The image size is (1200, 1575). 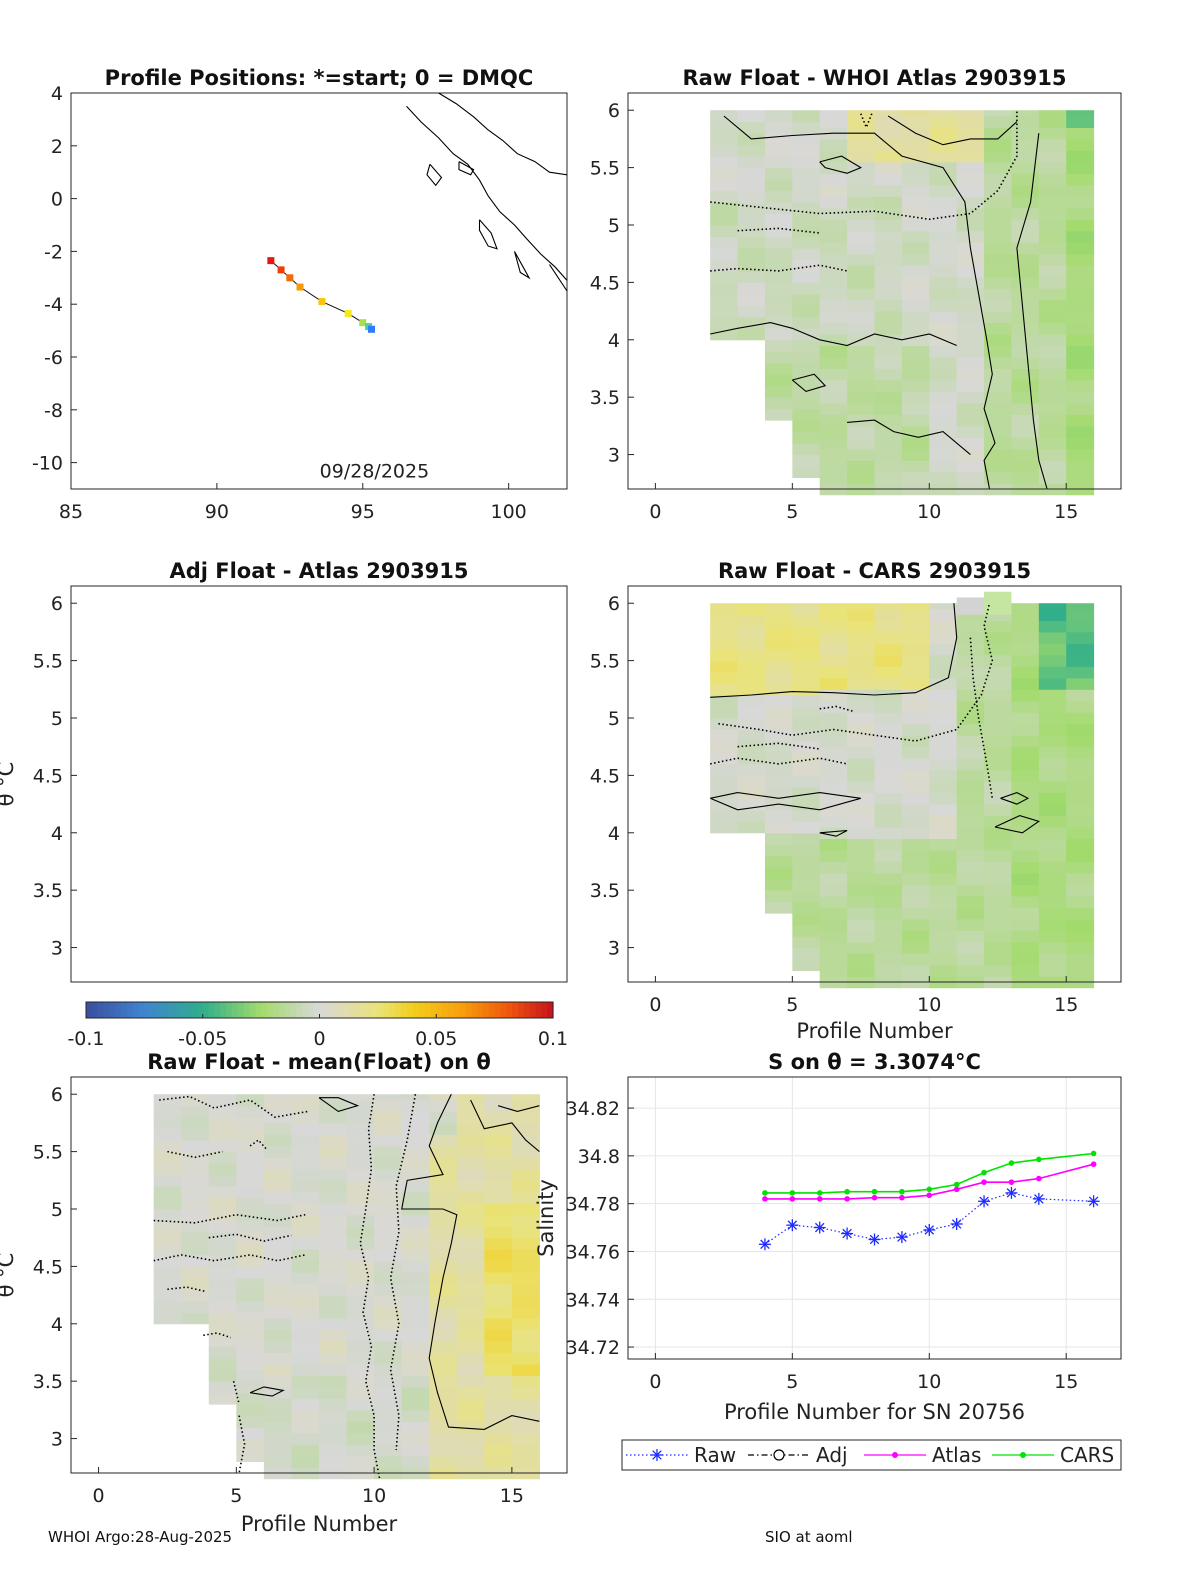 What do you see at coordinates (512, 1496) in the screenshot?
I see `mean-xtick-label: 15` at bounding box center [512, 1496].